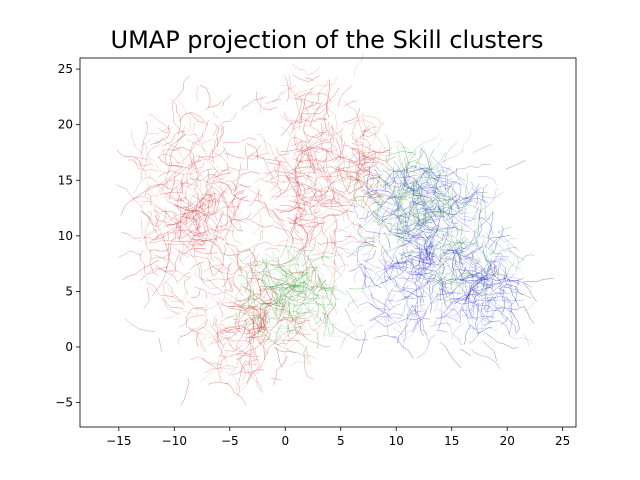 This screenshot has height=480, width=640. I want to click on chart-title: UMAP projection of the Skill clusters, so click(327, 40).